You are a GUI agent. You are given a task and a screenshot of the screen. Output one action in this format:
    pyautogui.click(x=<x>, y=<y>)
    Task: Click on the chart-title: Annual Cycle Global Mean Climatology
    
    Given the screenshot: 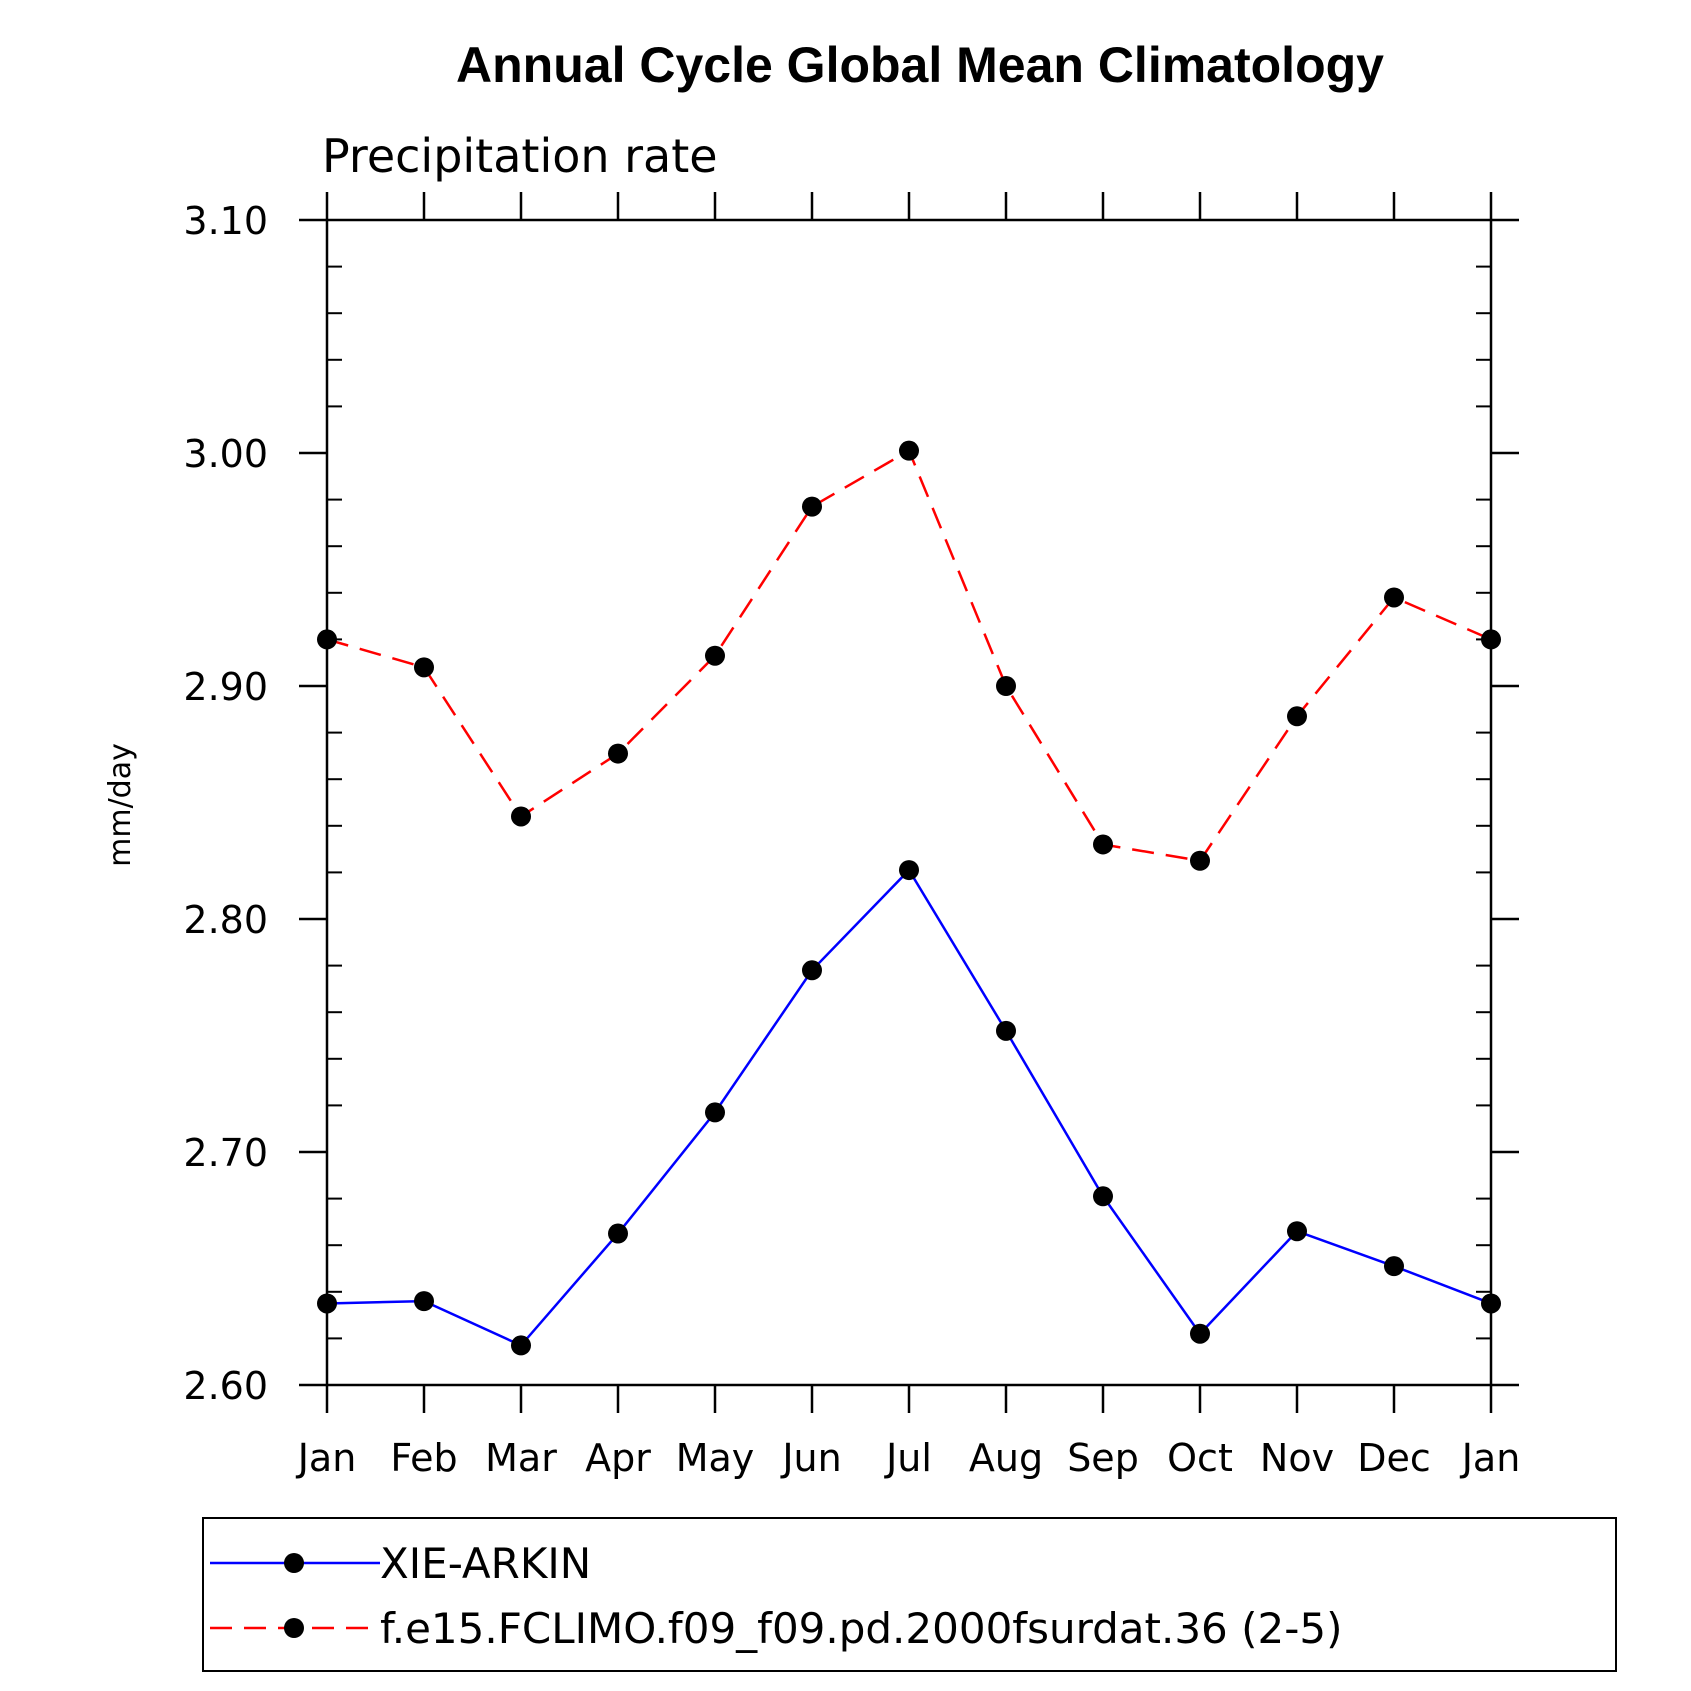 What is the action you would take?
    pyautogui.click(x=920, y=65)
    